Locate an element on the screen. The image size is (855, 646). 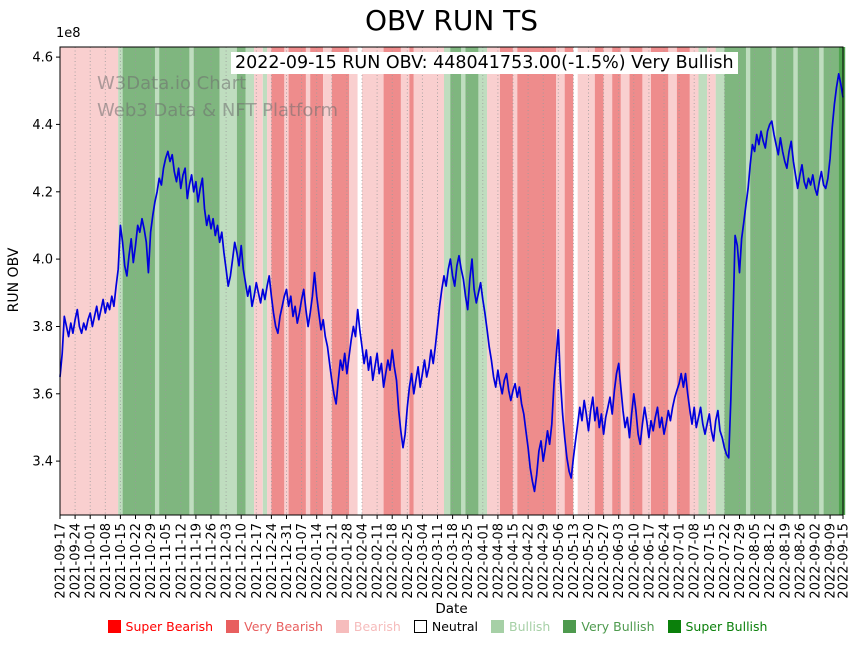
x-tick-label: 2022-04-22 is located at coordinates (529, 561).